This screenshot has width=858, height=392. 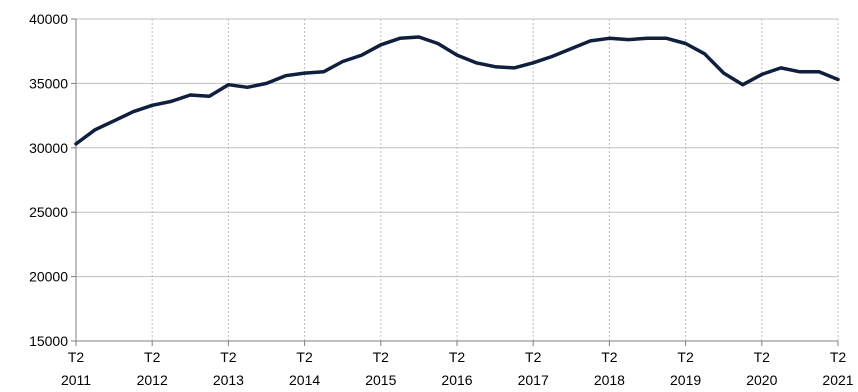 I want to click on y-tick-label: 40000, so click(x=48, y=19).